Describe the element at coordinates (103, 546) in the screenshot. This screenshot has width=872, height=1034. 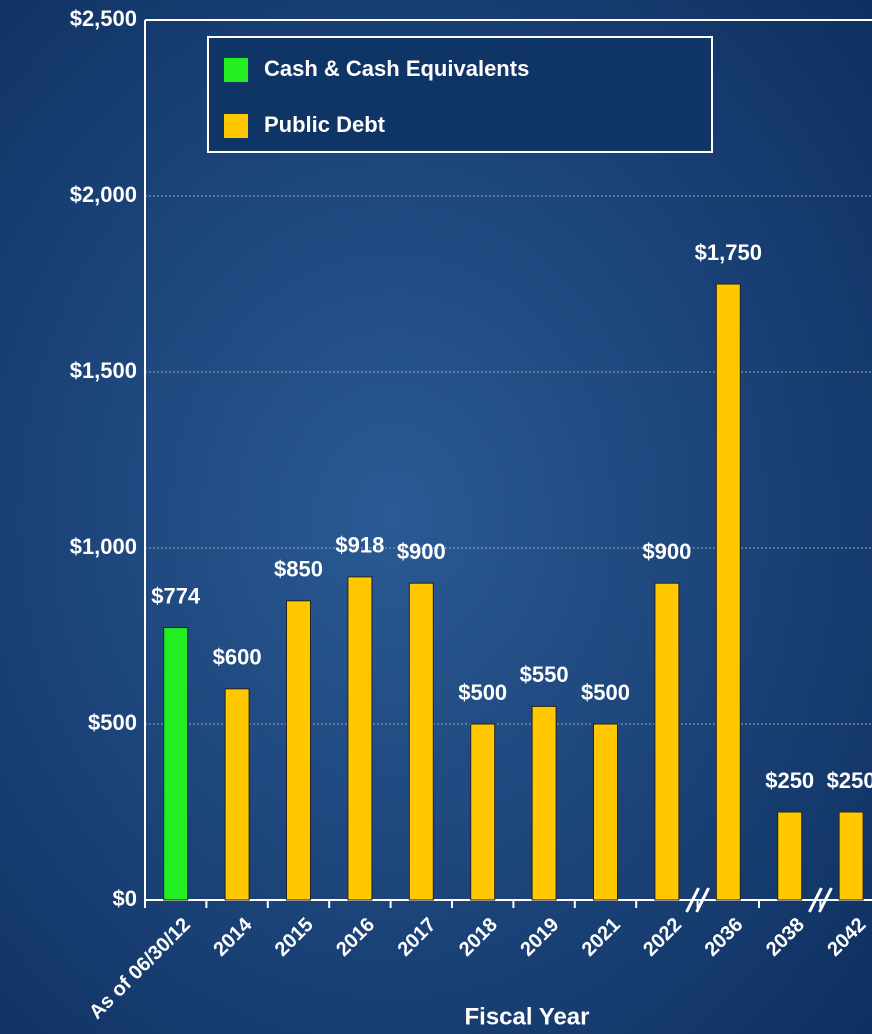
I see `y-tick-label: $1,000` at that location.